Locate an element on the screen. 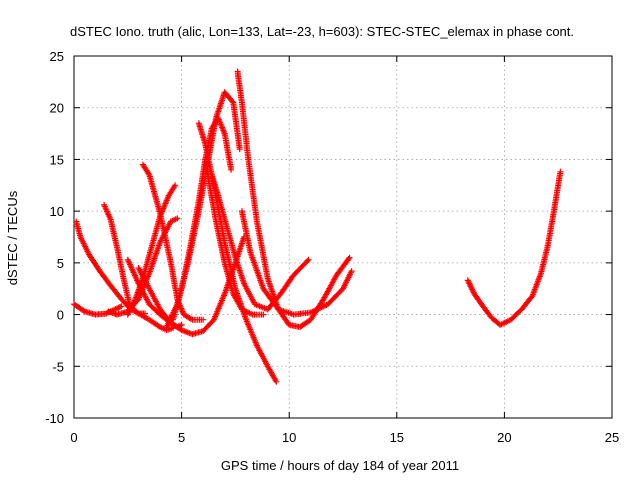  y-tick-label: 20 is located at coordinates (57, 108).